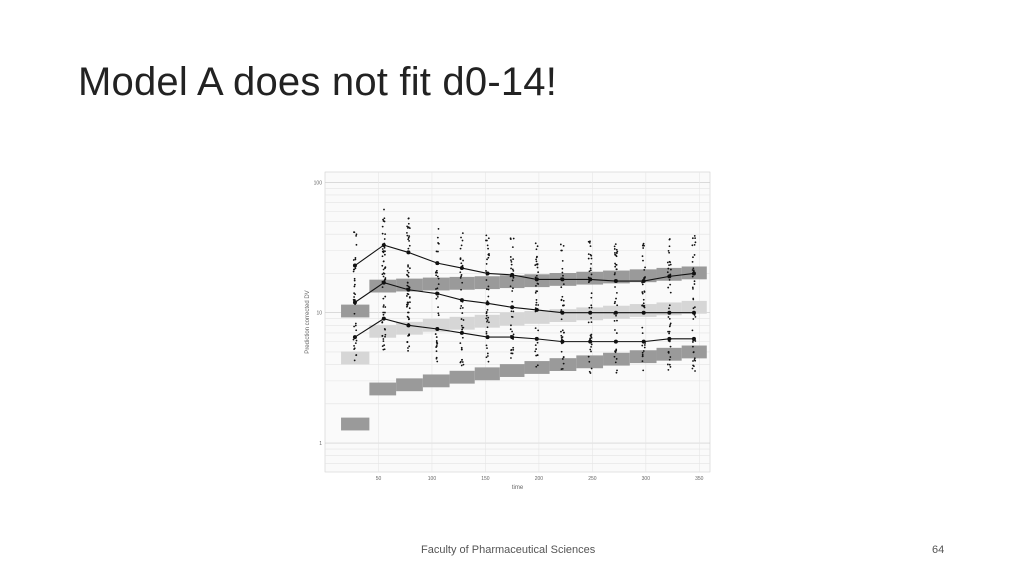 The width and height of the screenshot is (1024, 576). Describe the element at coordinates (539, 479) in the screenshot. I see `x-tick-label: 200` at that location.